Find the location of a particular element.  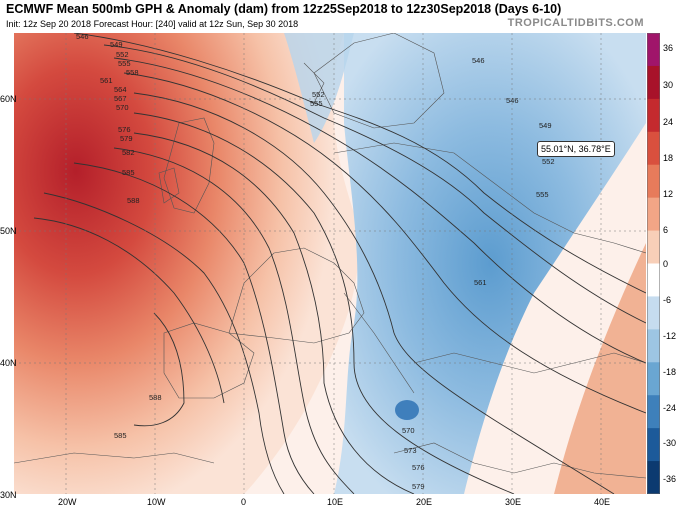

anomaly-colorbar is located at coordinates (653, 263).